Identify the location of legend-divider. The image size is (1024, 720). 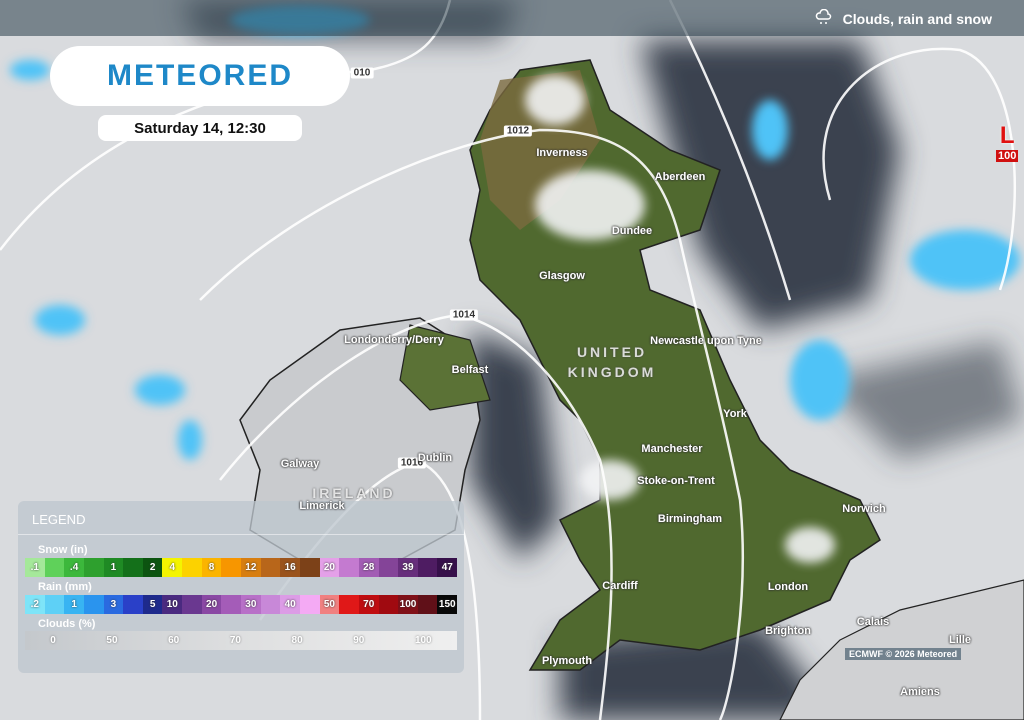
(241, 534).